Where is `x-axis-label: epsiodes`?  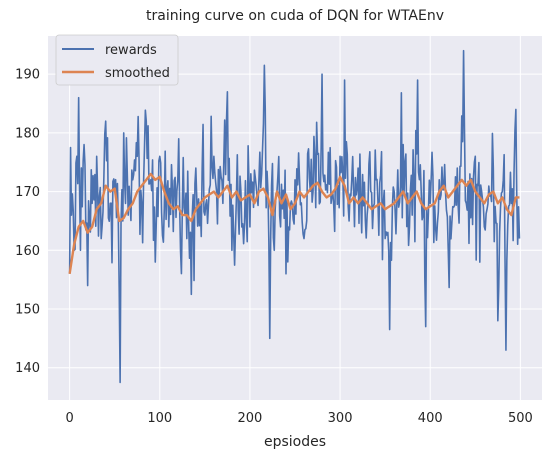 x-axis-label: epsiodes is located at coordinates (295, 442).